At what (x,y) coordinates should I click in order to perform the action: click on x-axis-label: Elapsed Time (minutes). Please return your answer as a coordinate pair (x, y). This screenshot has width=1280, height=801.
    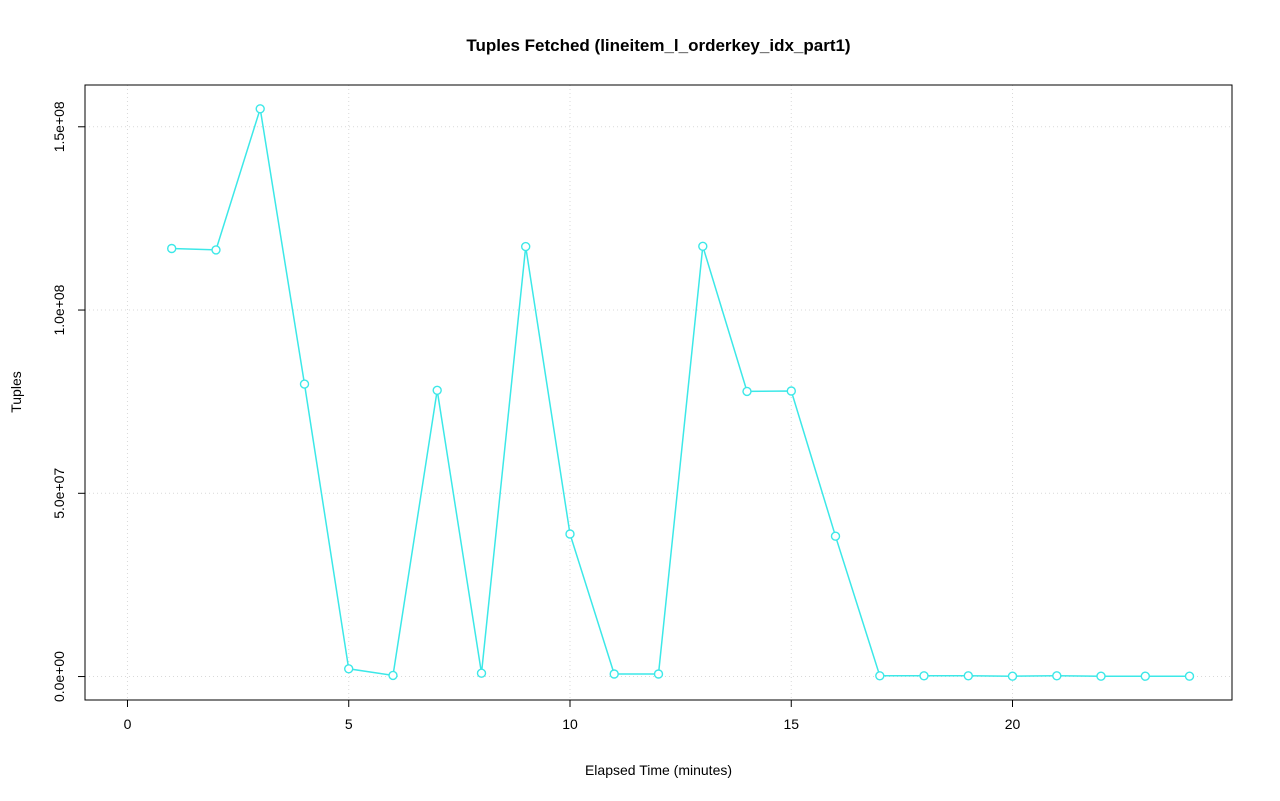
    Looking at the image, I should click on (658, 770).